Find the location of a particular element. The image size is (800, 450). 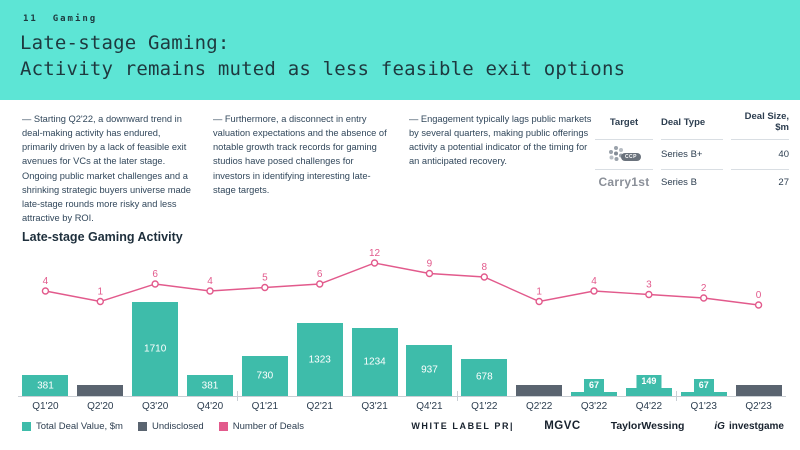

bar-value-label: 67 is located at coordinates (703, 386).